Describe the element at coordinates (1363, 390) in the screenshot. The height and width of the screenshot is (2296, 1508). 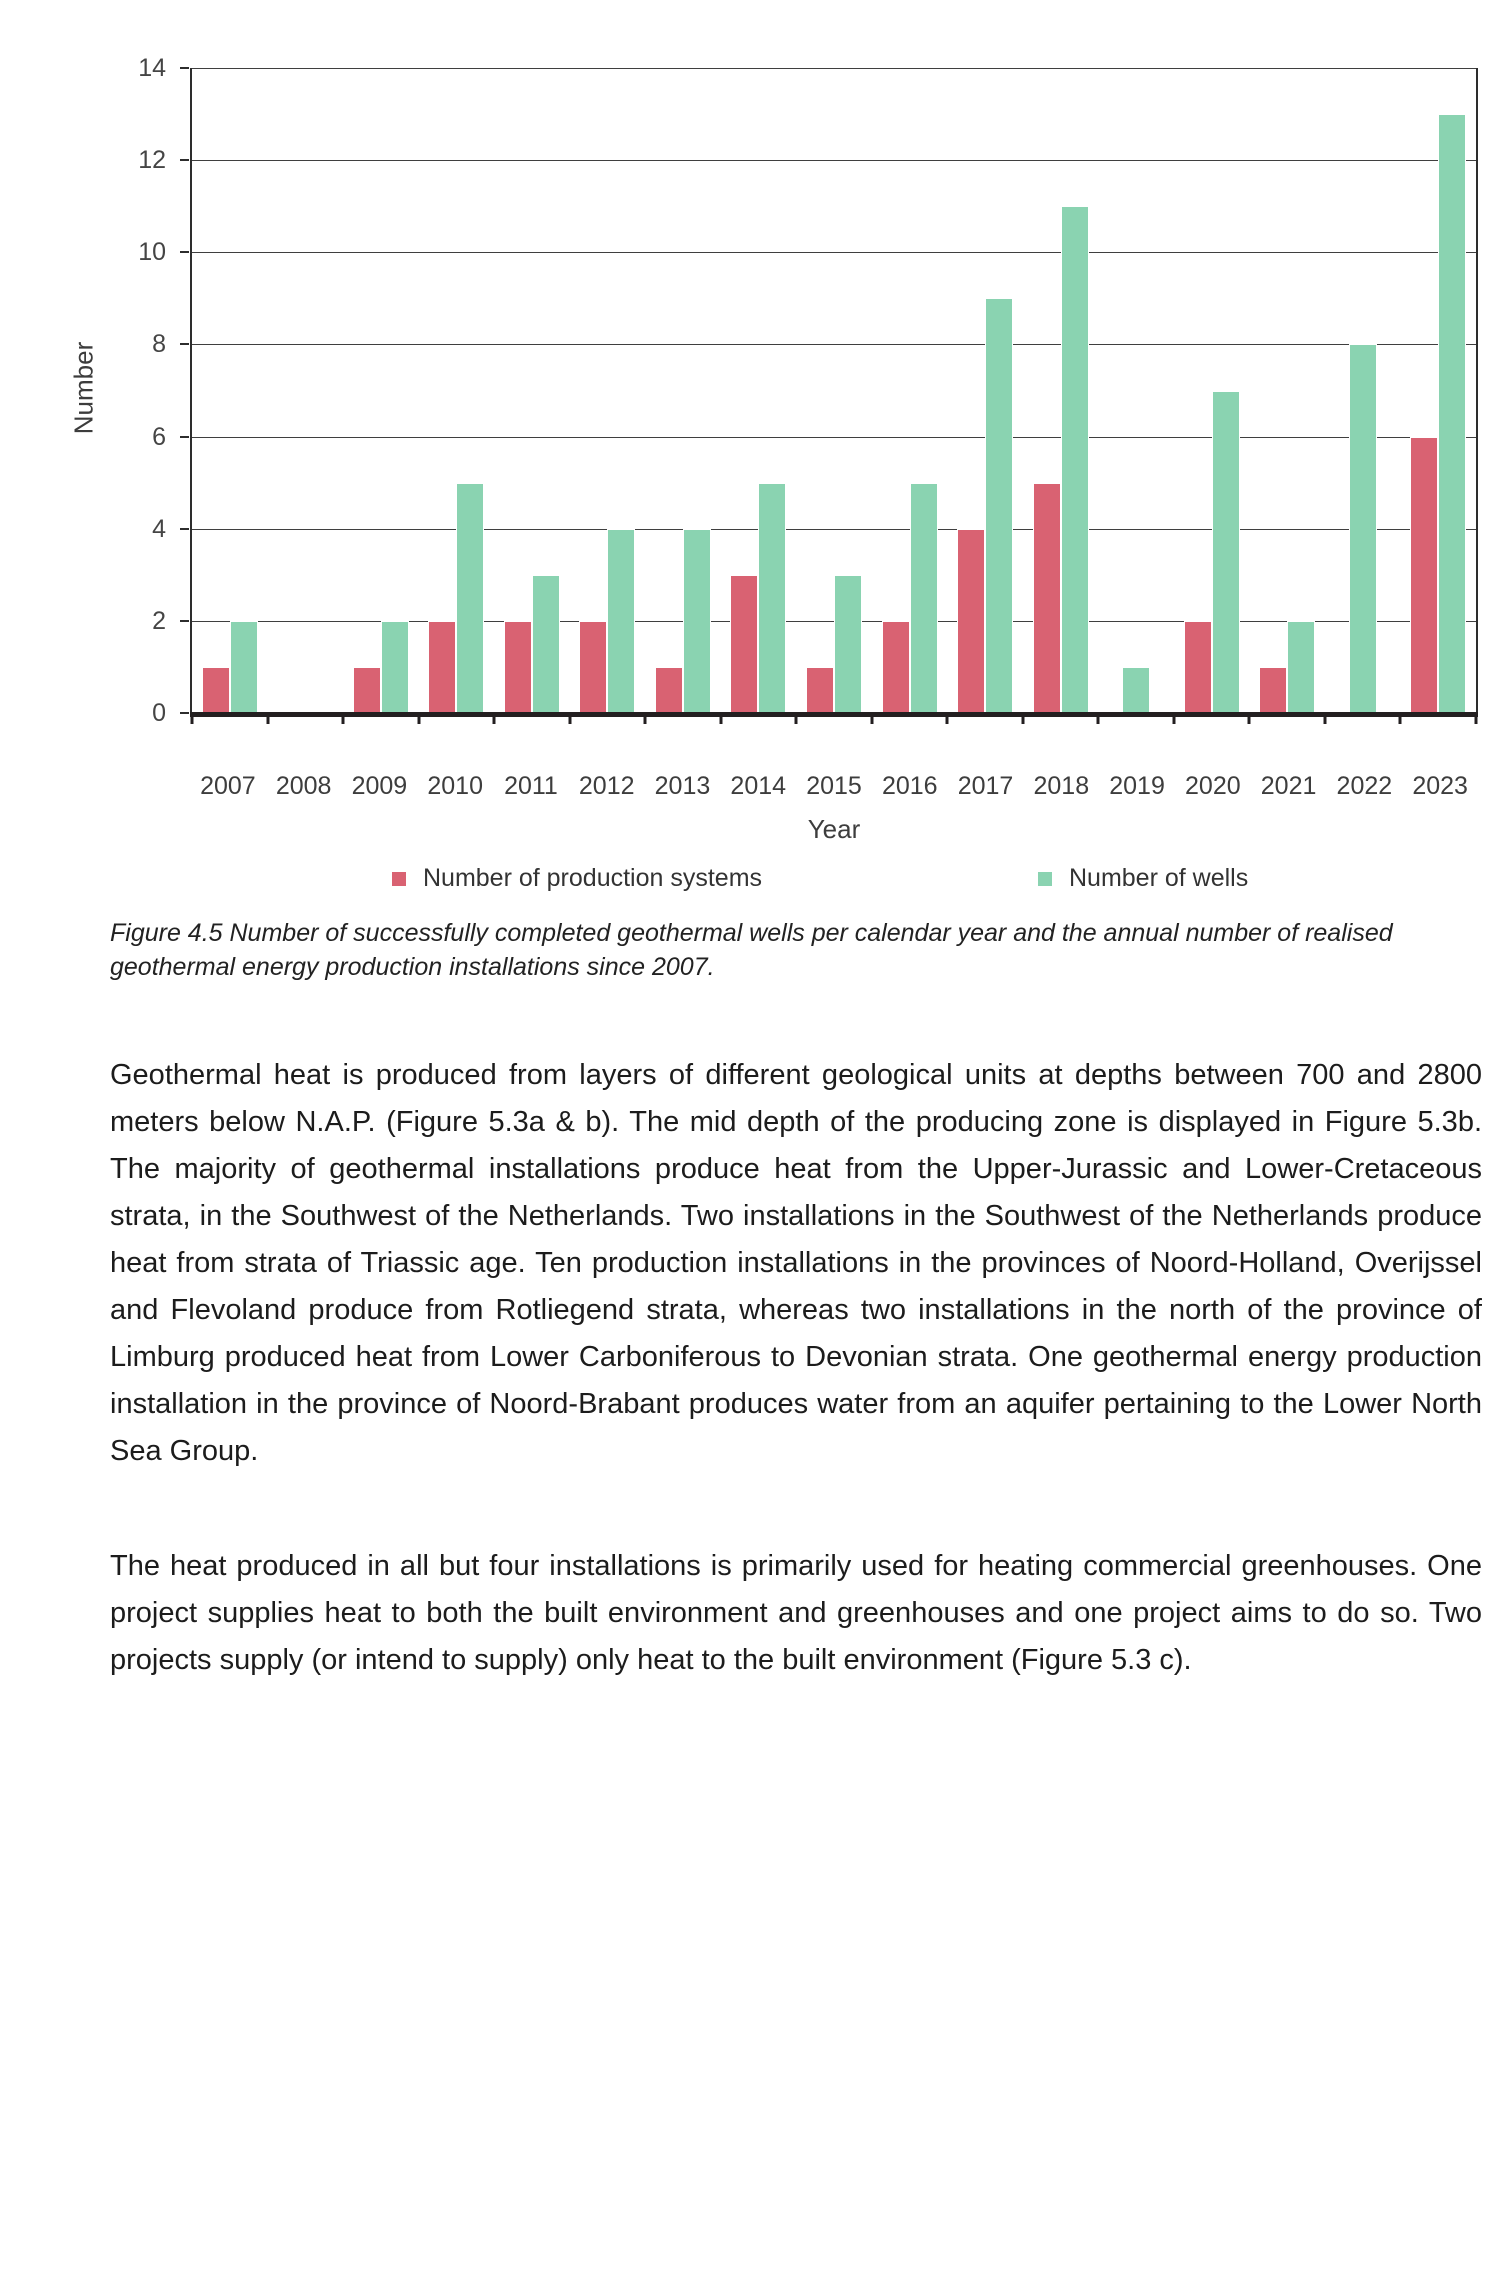
I see `category-2022` at that location.